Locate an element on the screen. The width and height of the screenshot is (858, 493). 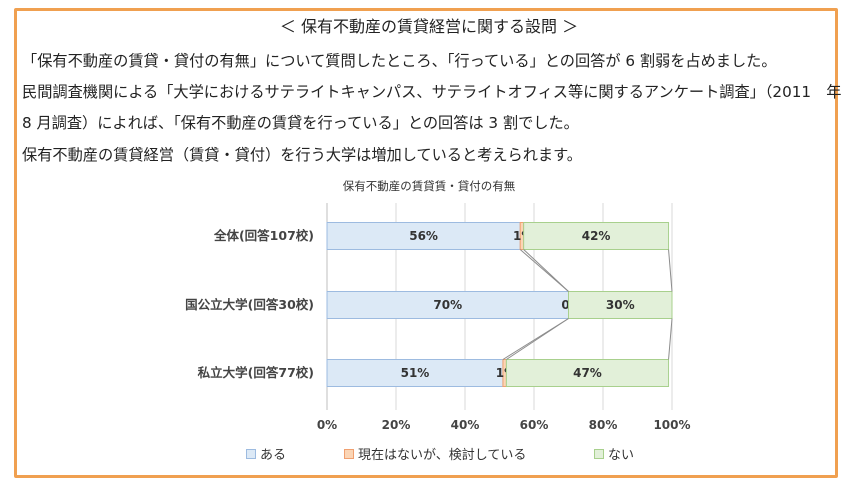
bar-value-label: 42% is located at coordinates (596, 236).